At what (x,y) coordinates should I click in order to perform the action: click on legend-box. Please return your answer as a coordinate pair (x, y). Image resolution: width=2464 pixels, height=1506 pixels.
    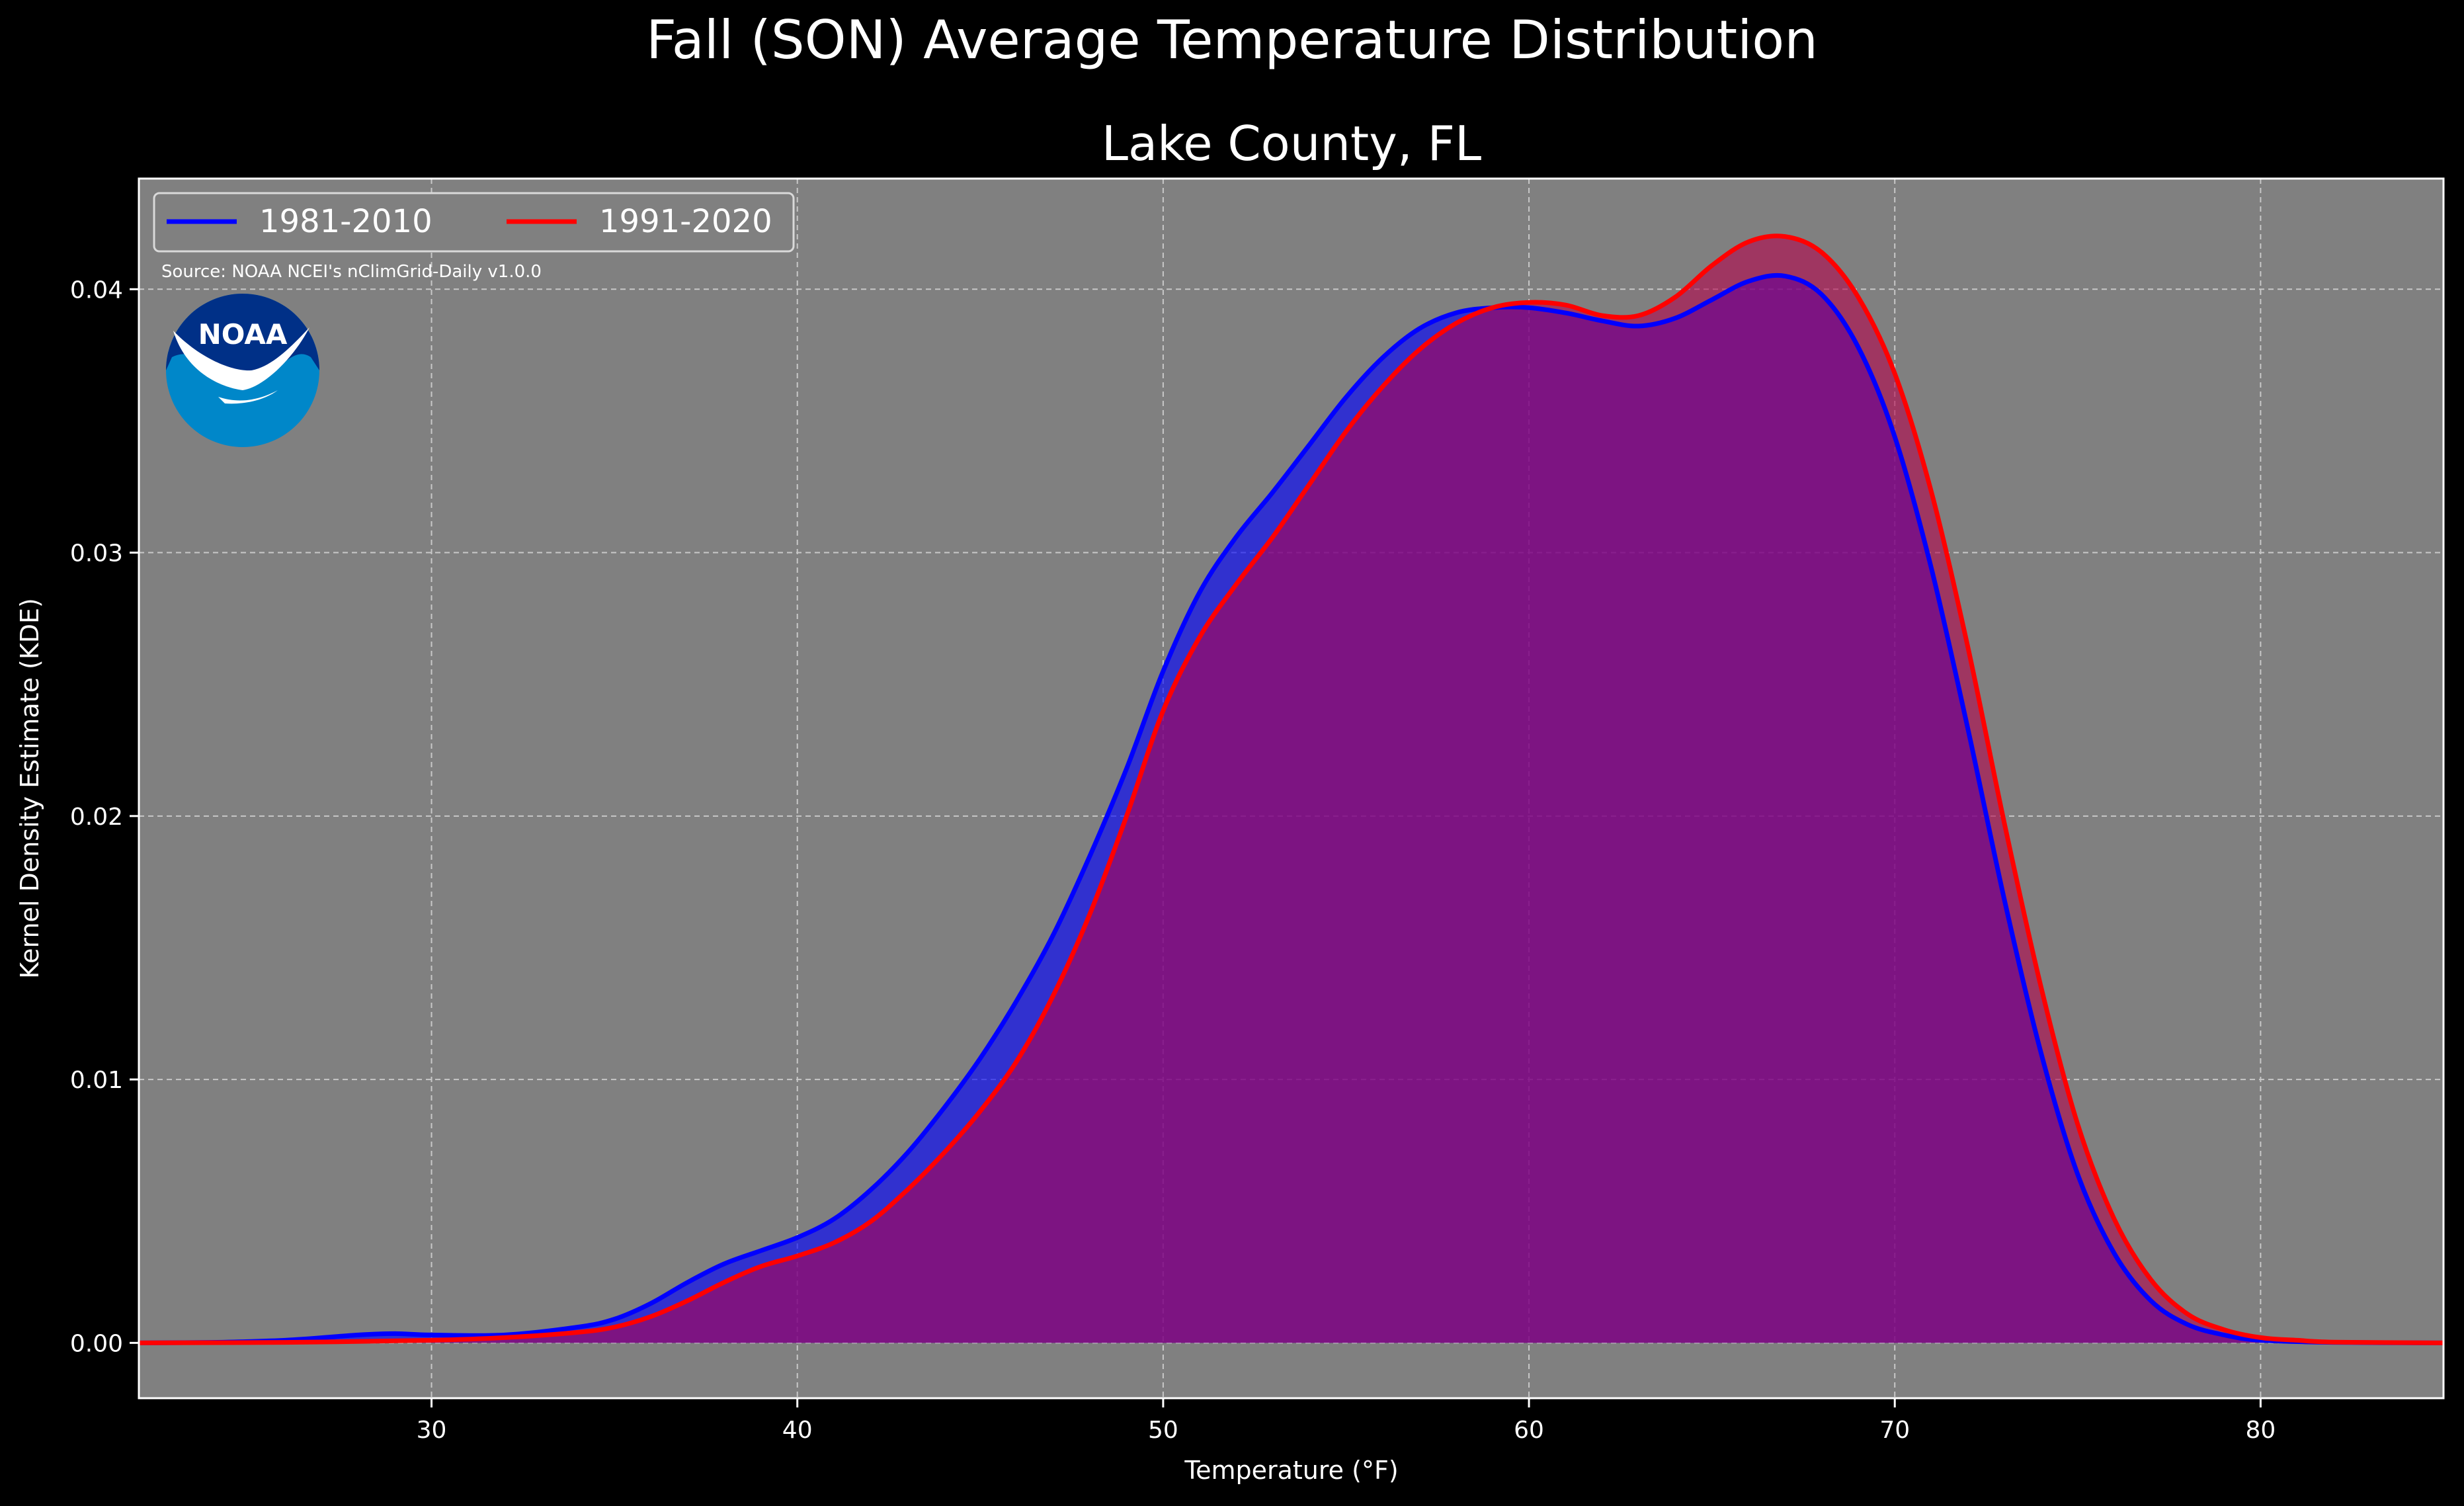
    Looking at the image, I should click on (474, 222).